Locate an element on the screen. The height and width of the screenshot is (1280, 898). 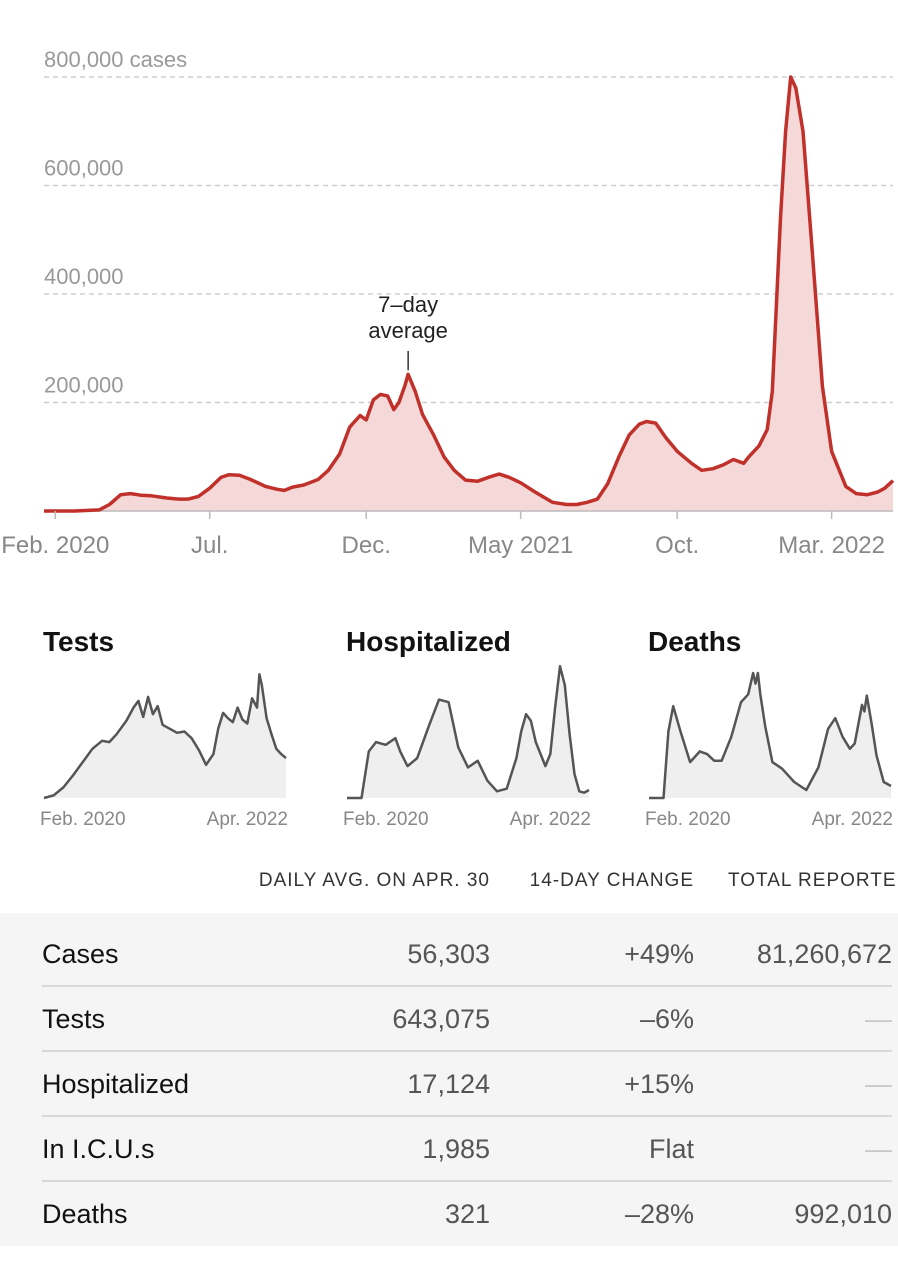
table-row-tests: Tests 643,075 –6% — is located at coordinates (467, 1019).